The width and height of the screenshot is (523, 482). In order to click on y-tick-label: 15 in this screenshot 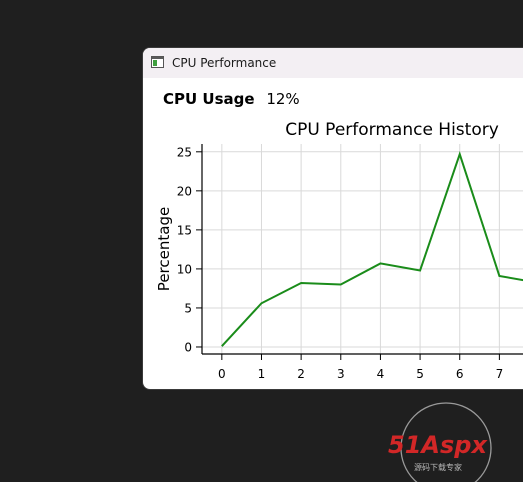, I will do `click(184, 230)`.